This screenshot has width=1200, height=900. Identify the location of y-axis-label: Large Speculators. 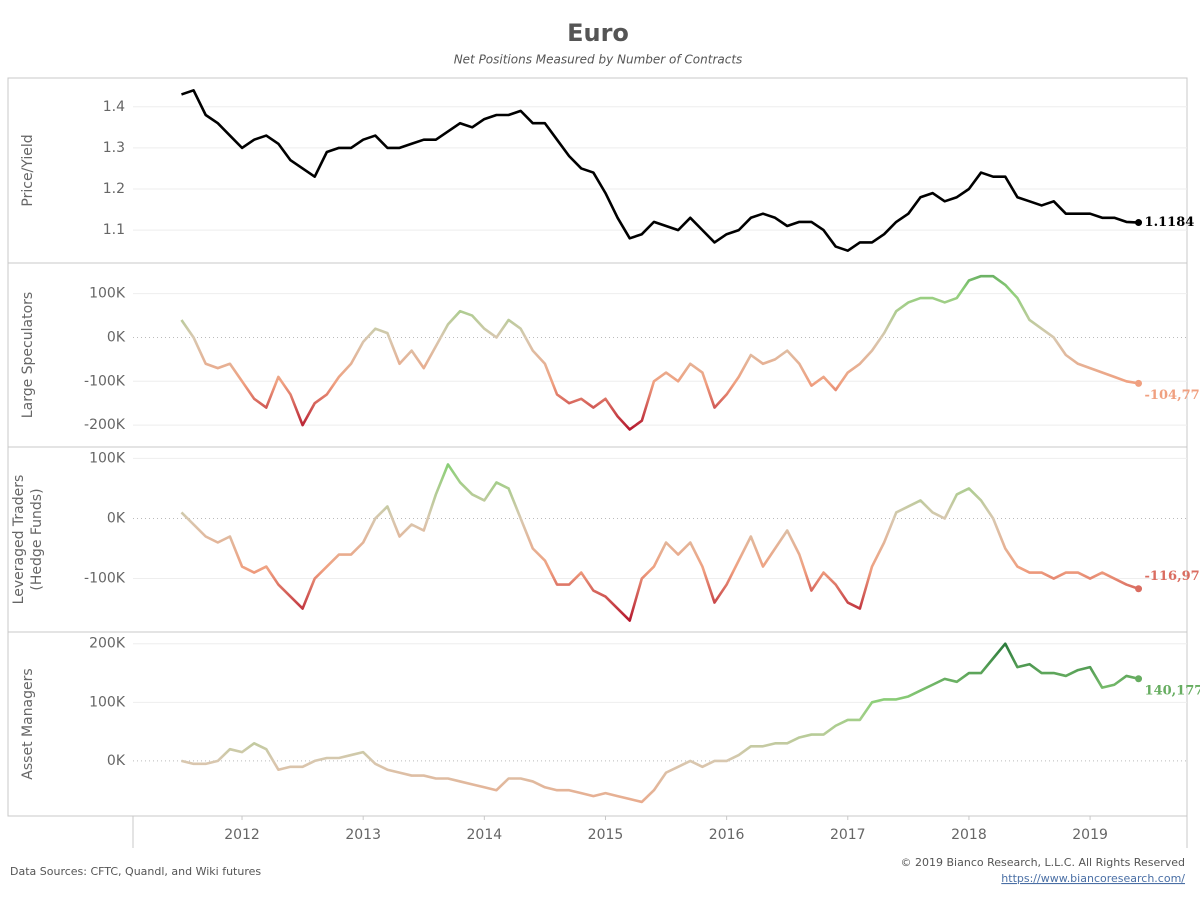
(28, 355).